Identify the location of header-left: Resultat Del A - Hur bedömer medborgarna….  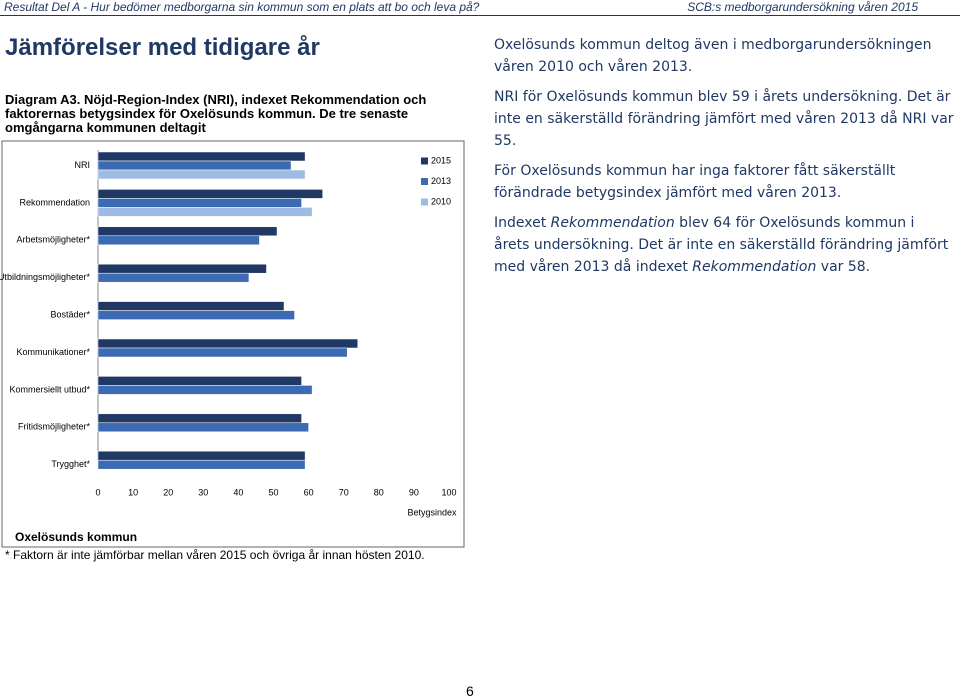
(242, 7).